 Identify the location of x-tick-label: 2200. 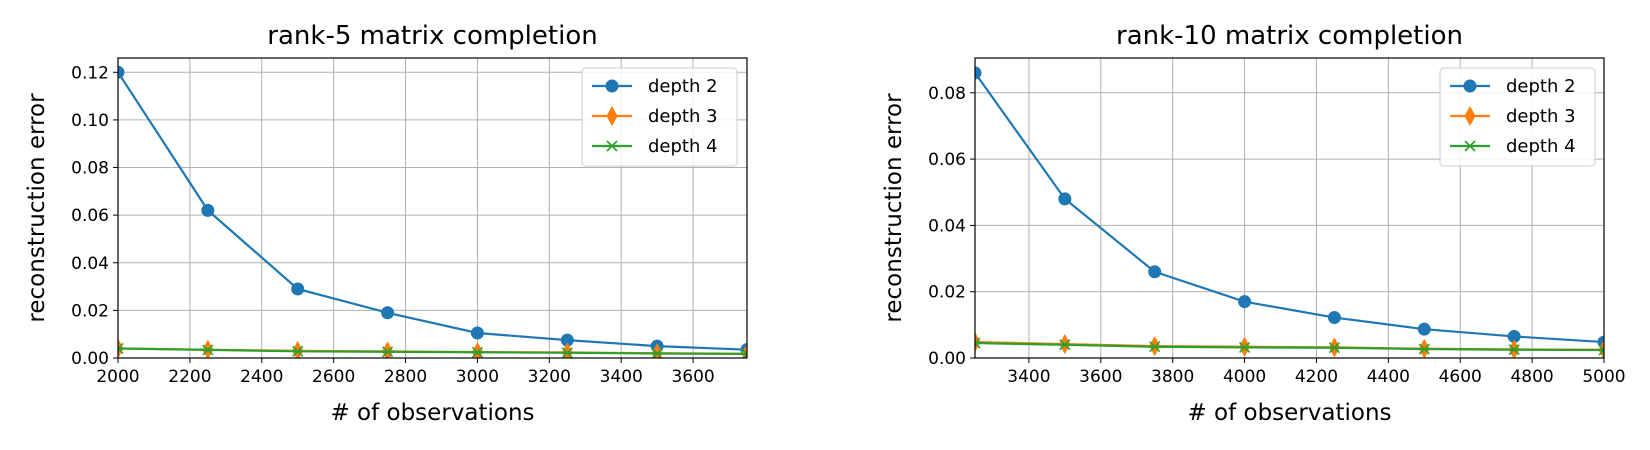
(189, 377).